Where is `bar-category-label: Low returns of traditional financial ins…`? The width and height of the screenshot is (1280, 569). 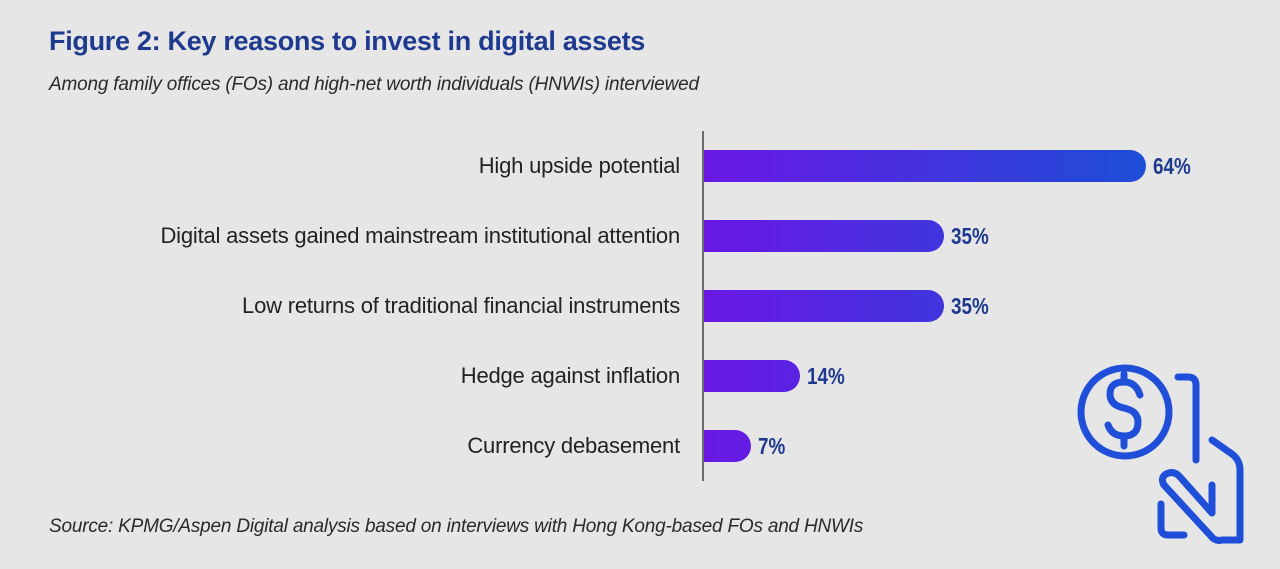
bar-category-label: Low returns of traditional financial ins… is located at coordinates (461, 305).